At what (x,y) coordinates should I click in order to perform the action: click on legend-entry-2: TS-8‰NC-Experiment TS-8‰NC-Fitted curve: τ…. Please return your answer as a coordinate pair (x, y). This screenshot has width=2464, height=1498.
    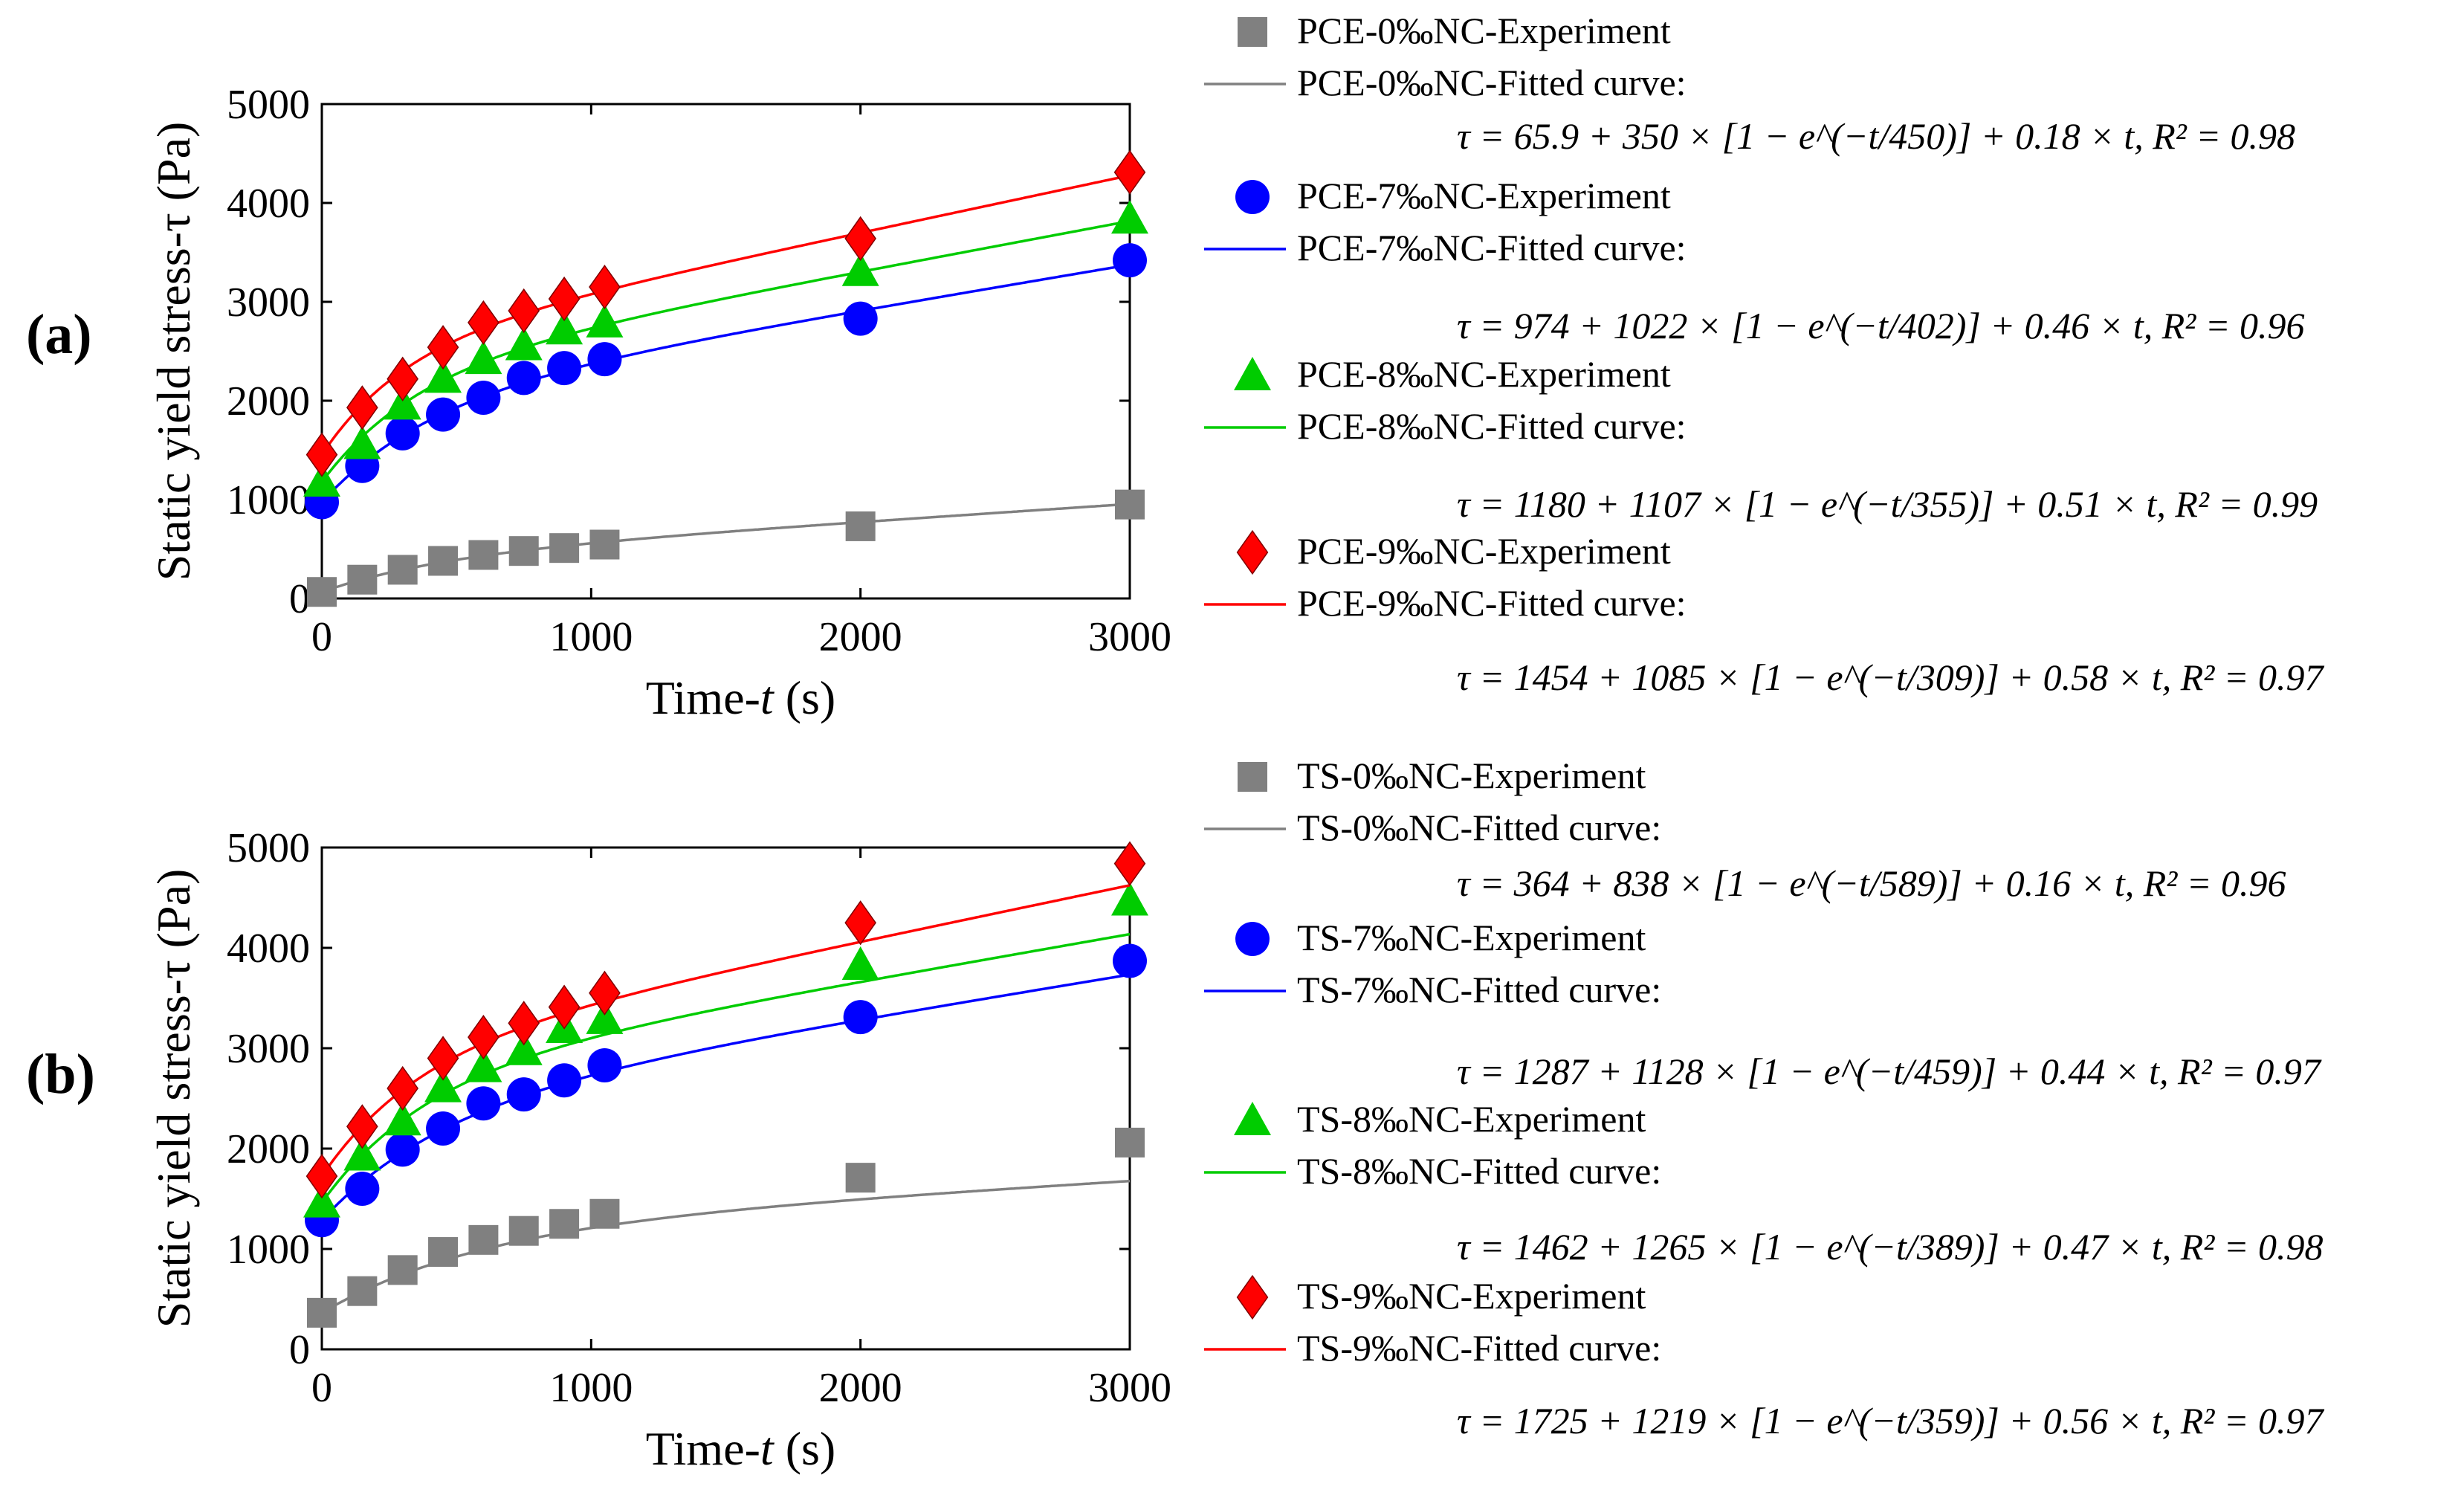
    Looking at the image, I should click on (1764, 1183).